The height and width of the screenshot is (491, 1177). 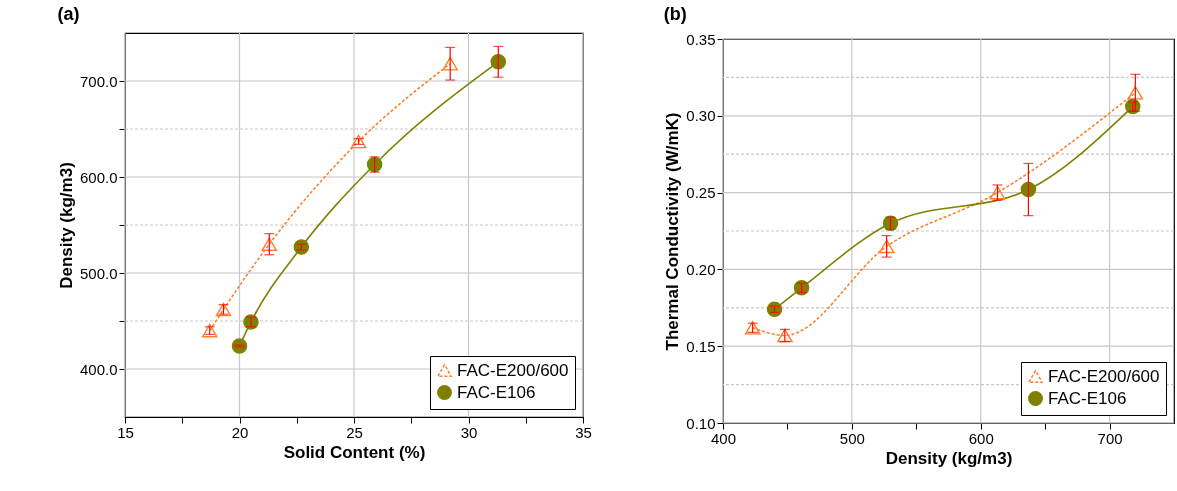 What do you see at coordinates (701, 116) in the screenshot?
I see `y-tick-label: 0.30` at bounding box center [701, 116].